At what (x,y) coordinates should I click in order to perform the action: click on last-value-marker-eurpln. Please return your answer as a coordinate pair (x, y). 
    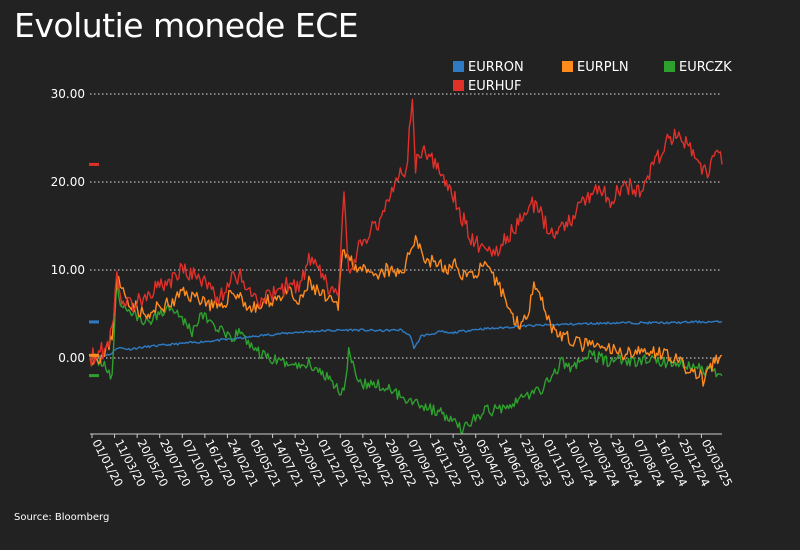
    Looking at the image, I should click on (94, 355).